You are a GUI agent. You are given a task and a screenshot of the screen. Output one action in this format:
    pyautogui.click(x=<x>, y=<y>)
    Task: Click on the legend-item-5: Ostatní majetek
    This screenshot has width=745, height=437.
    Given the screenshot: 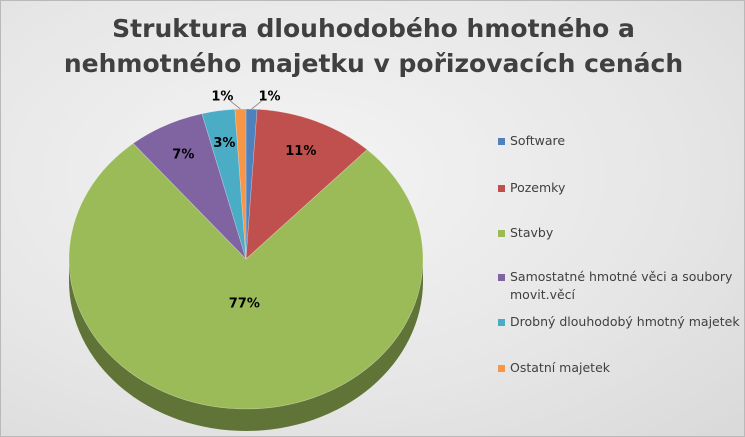 What is the action you would take?
    pyautogui.click(x=620, y=368)
    